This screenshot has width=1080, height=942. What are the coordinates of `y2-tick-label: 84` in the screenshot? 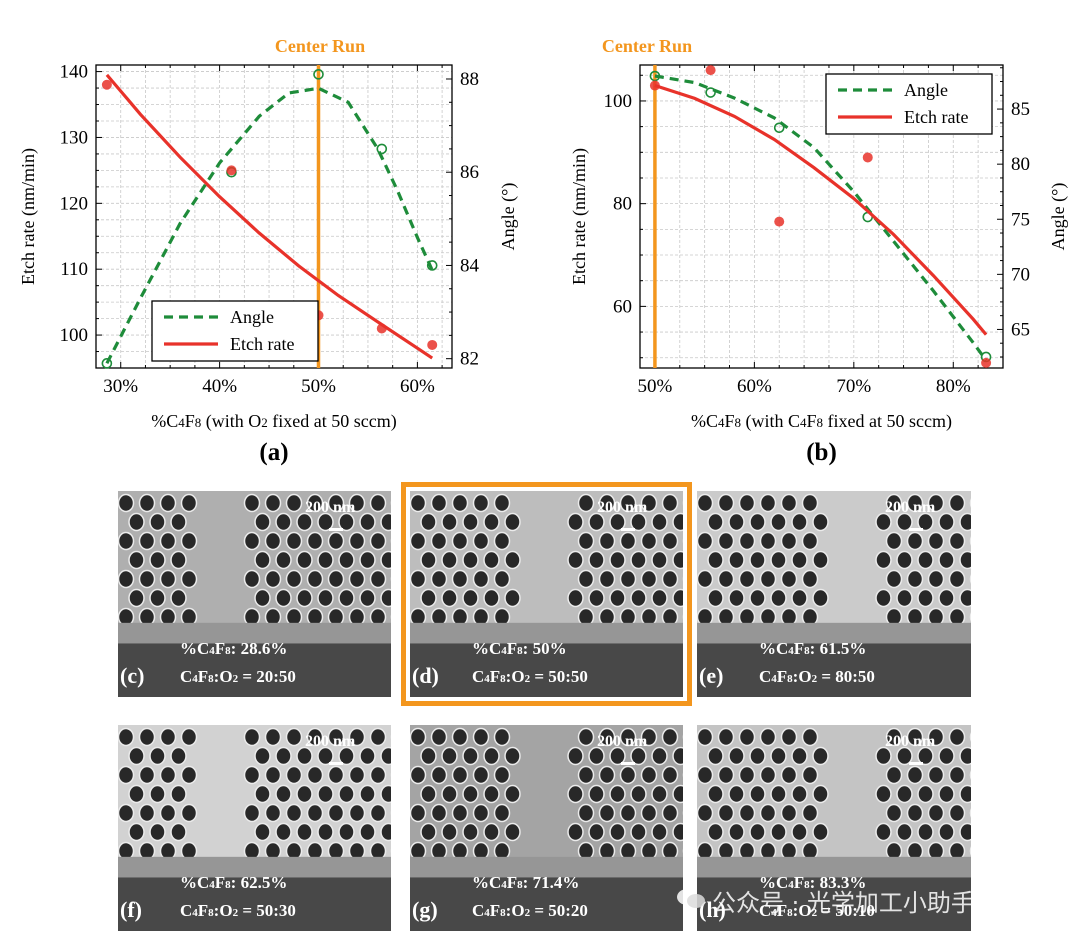 It's located at (470, 265).